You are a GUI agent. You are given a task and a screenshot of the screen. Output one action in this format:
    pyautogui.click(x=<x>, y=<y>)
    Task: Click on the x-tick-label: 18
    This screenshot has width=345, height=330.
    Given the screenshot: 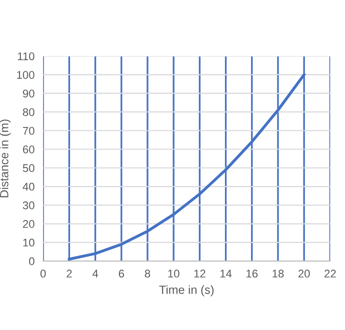 What is the action you would take?
    pyautogui.click(x=278, y=274)
    